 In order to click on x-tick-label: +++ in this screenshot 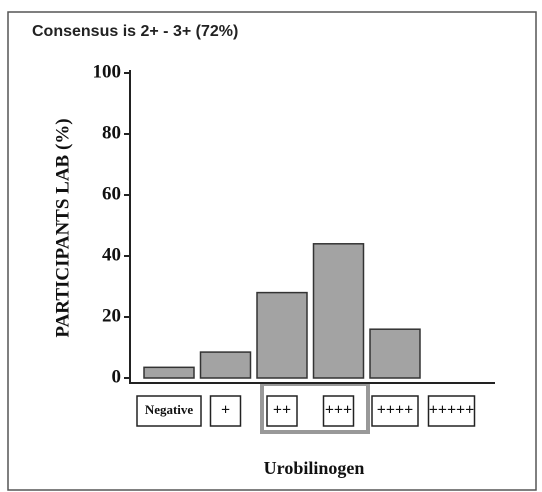, I will do `click(338, 410)`.